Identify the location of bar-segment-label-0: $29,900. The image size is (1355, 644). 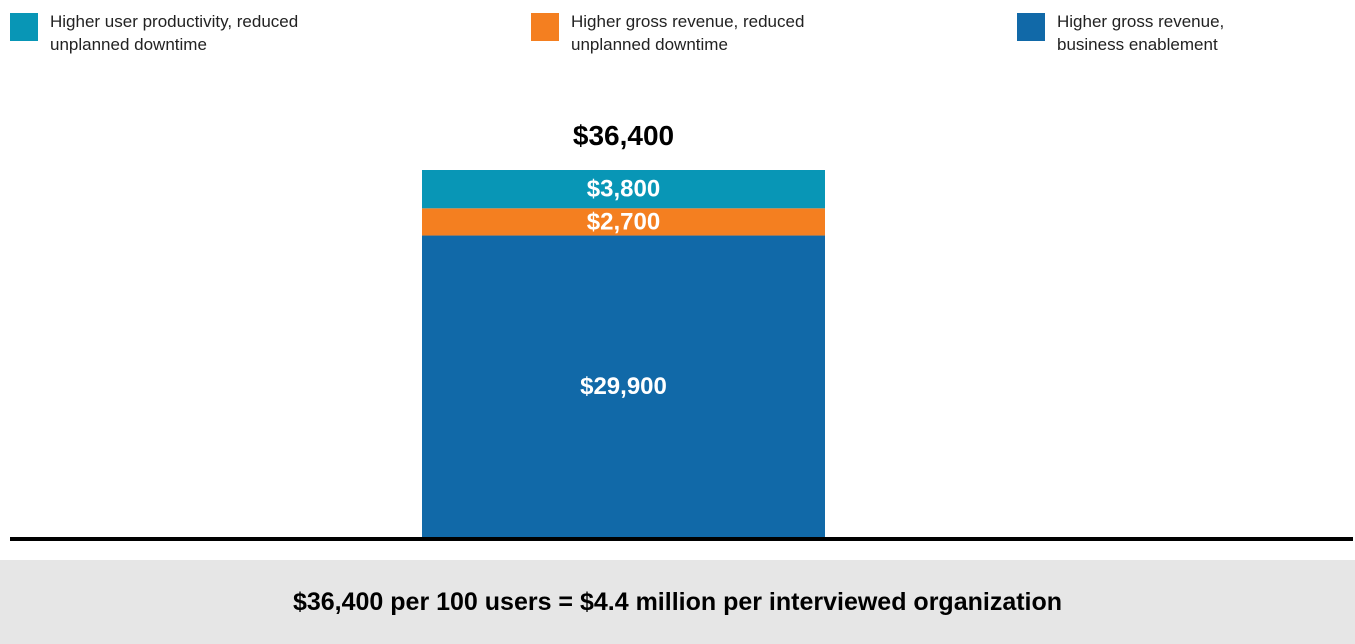
(623, 386).